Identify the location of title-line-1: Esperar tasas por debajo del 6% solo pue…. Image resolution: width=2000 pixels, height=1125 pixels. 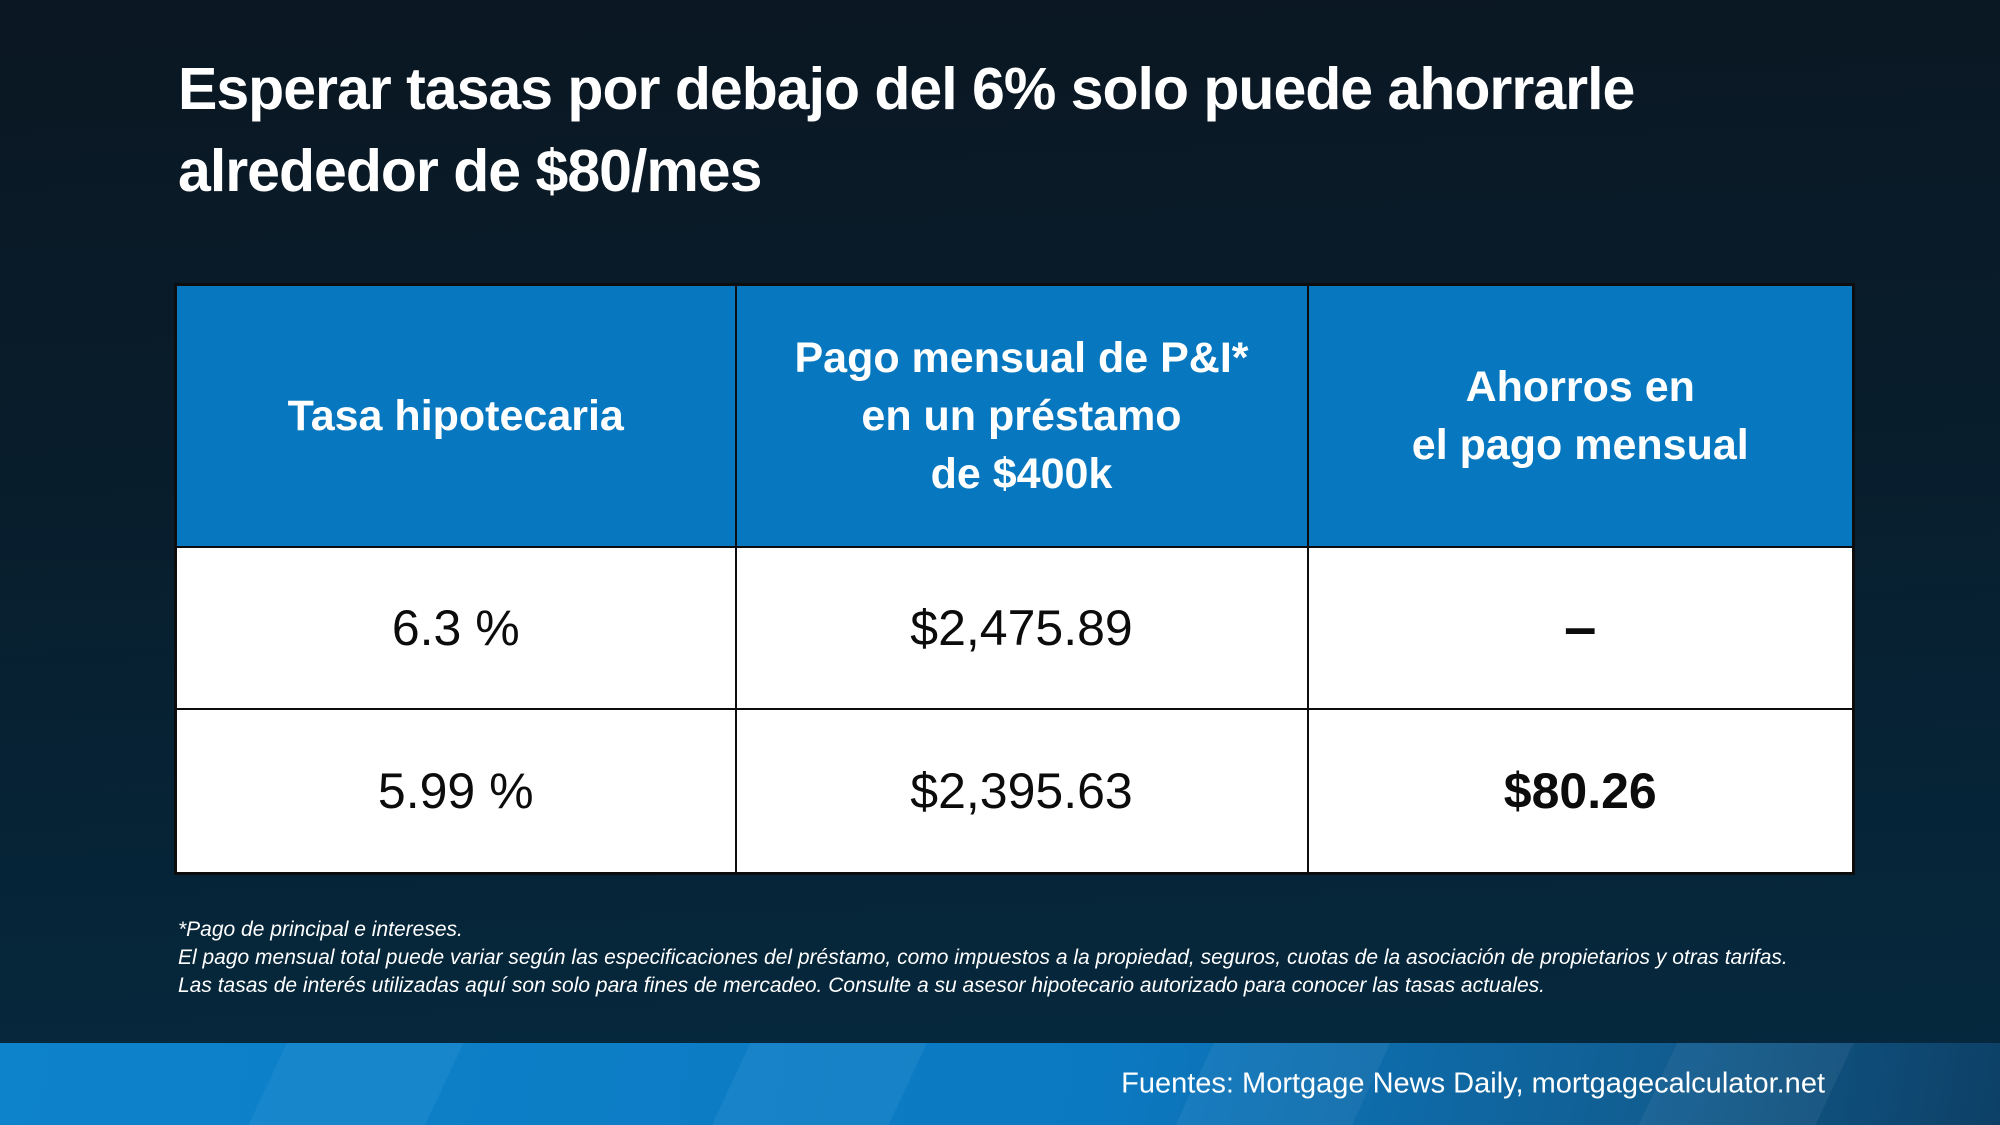
(906, 89).